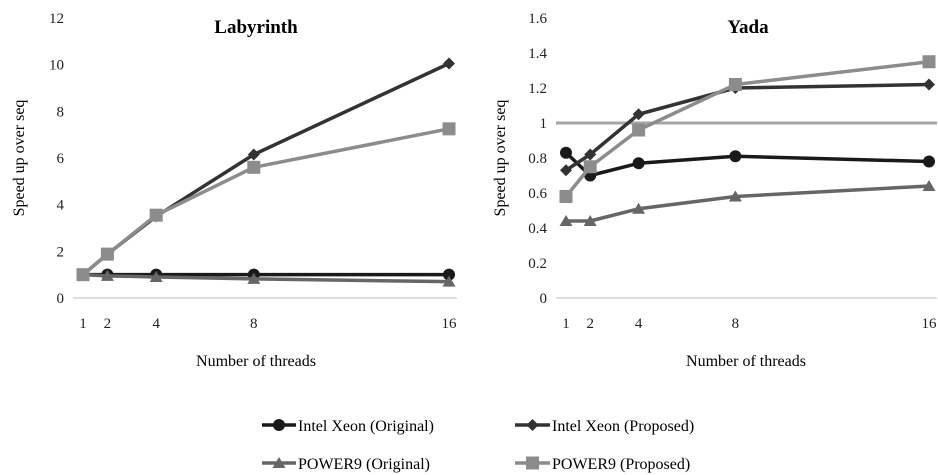  Describe the element at coordinates (748, 27) in the screenshot. I see `chart-title: Yada` at that location.